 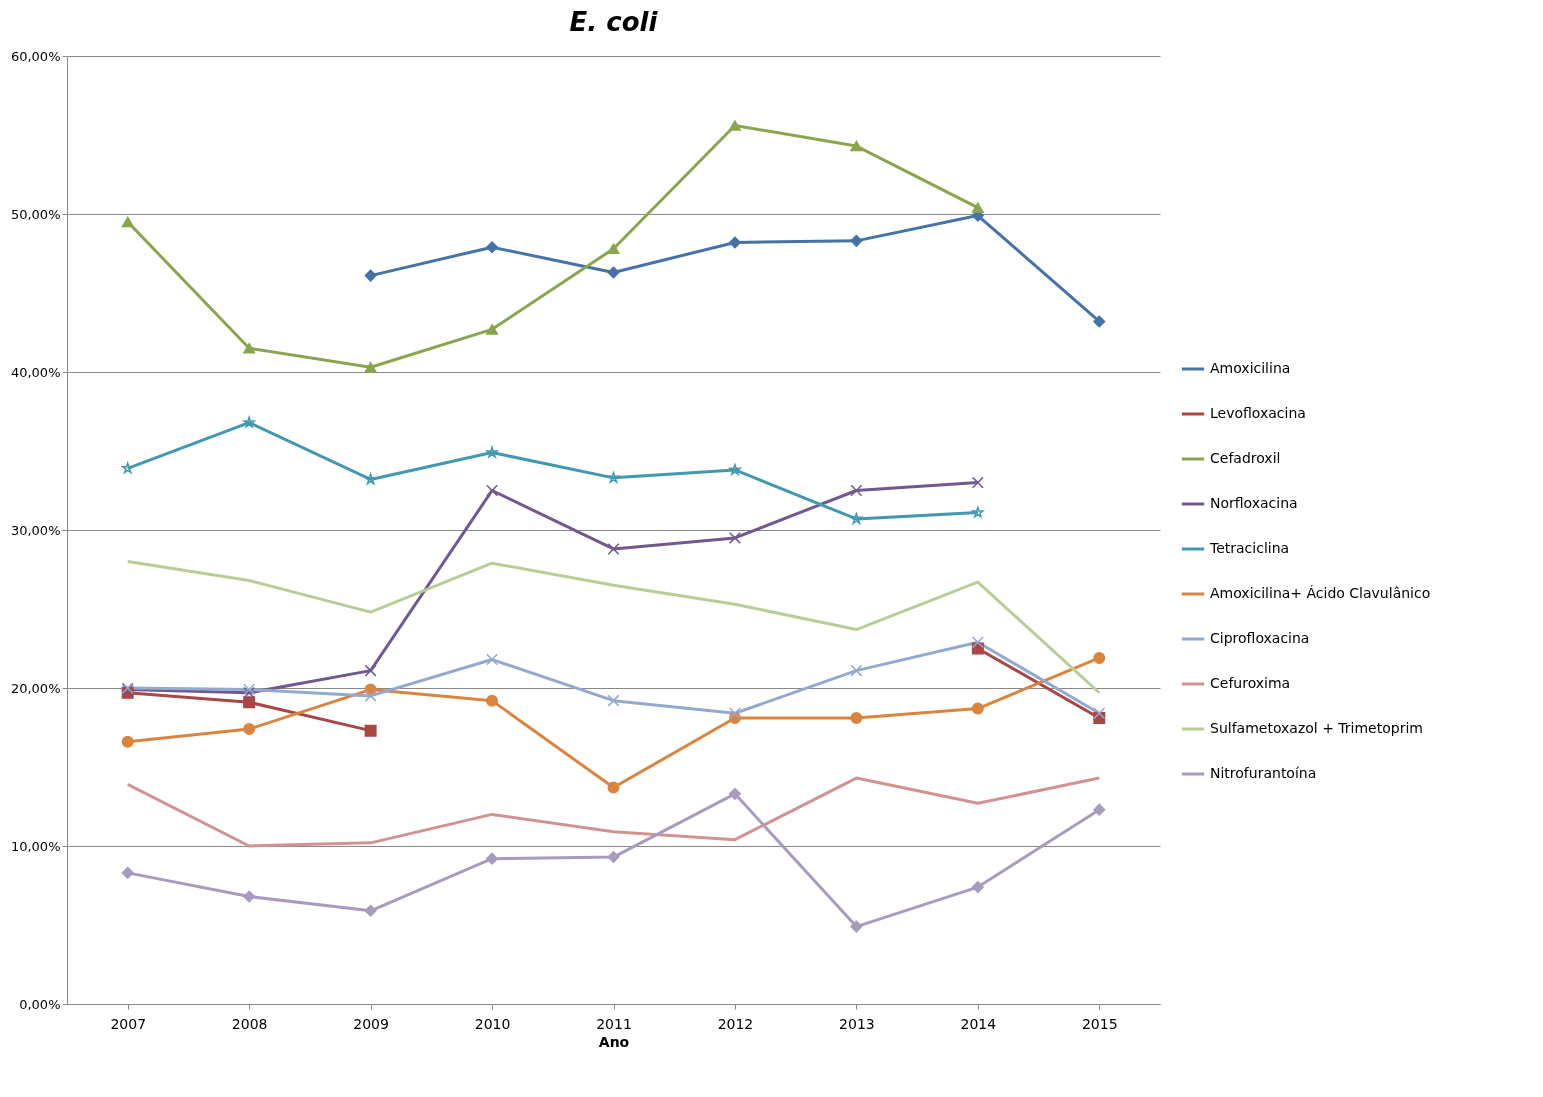 What do you see at coordinates (1254, 503) in the screenshot?
I see `legend-label: Norfloxacina` at bounding box center [1254, 503].